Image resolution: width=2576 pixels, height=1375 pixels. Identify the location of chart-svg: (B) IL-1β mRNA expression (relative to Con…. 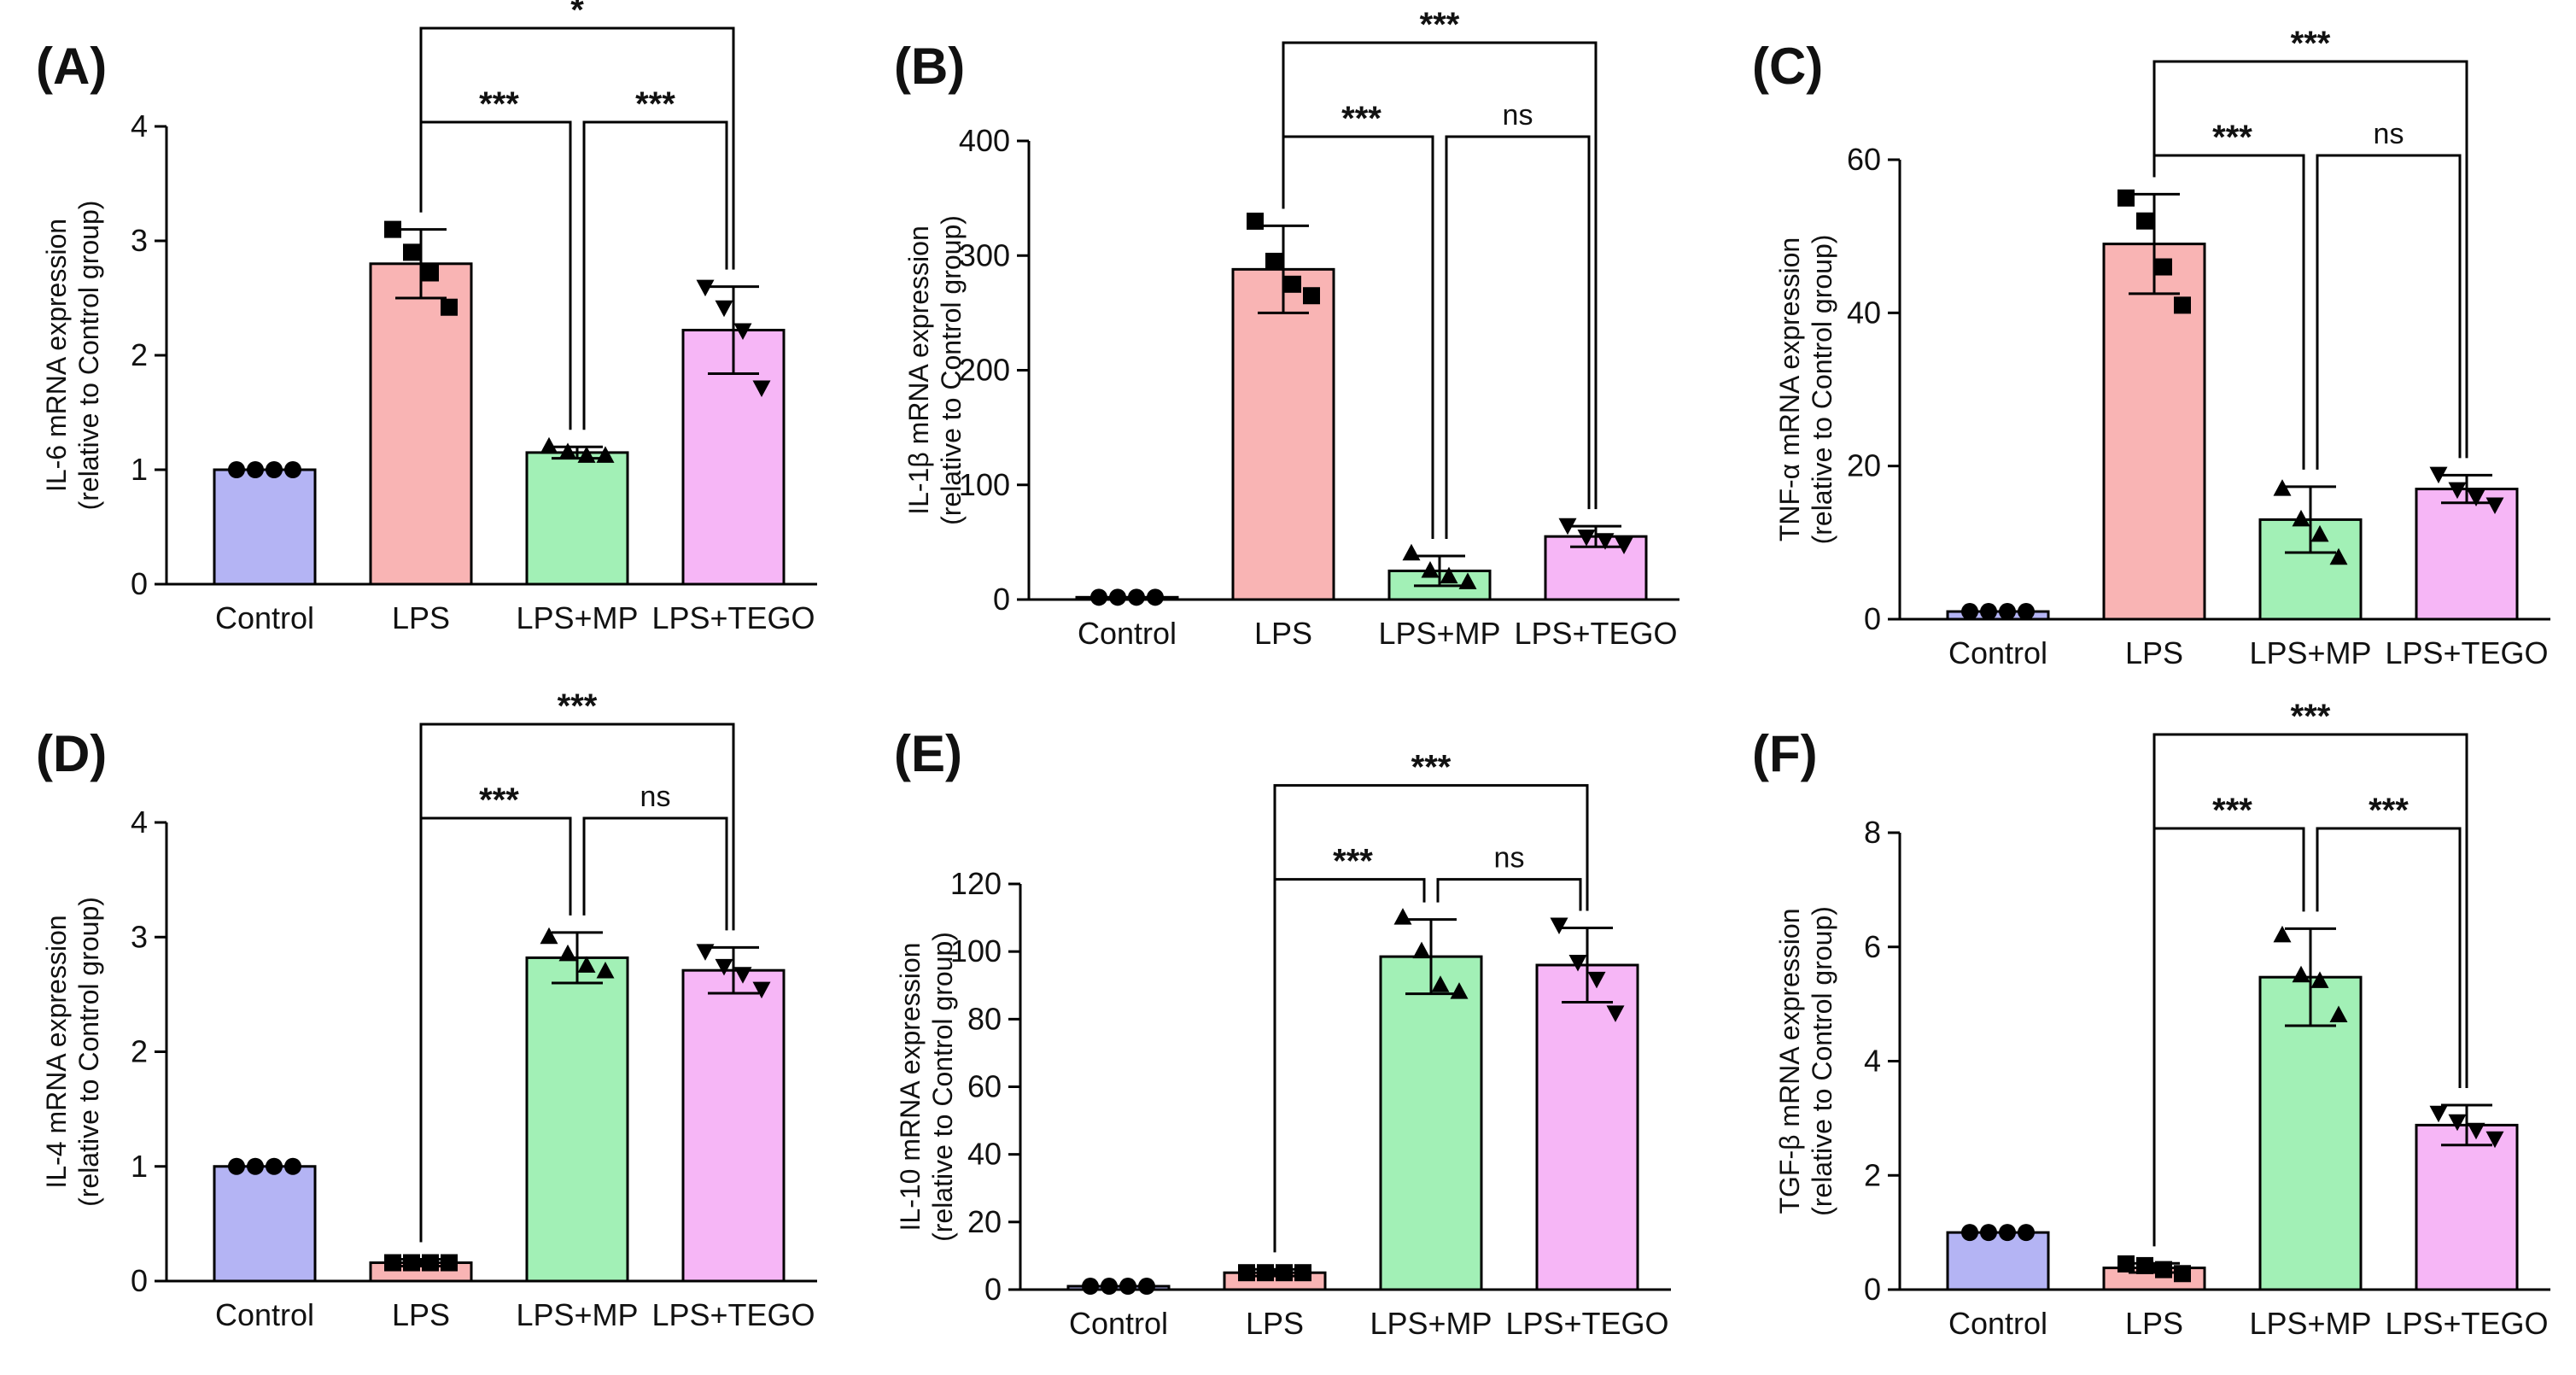
(1286, 328).